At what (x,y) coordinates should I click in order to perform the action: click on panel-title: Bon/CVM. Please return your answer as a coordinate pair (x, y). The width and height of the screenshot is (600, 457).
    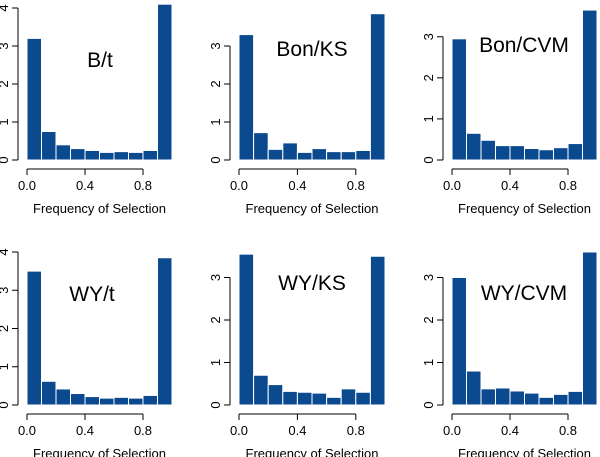
    Looking at the image, I should click on (524, 45).